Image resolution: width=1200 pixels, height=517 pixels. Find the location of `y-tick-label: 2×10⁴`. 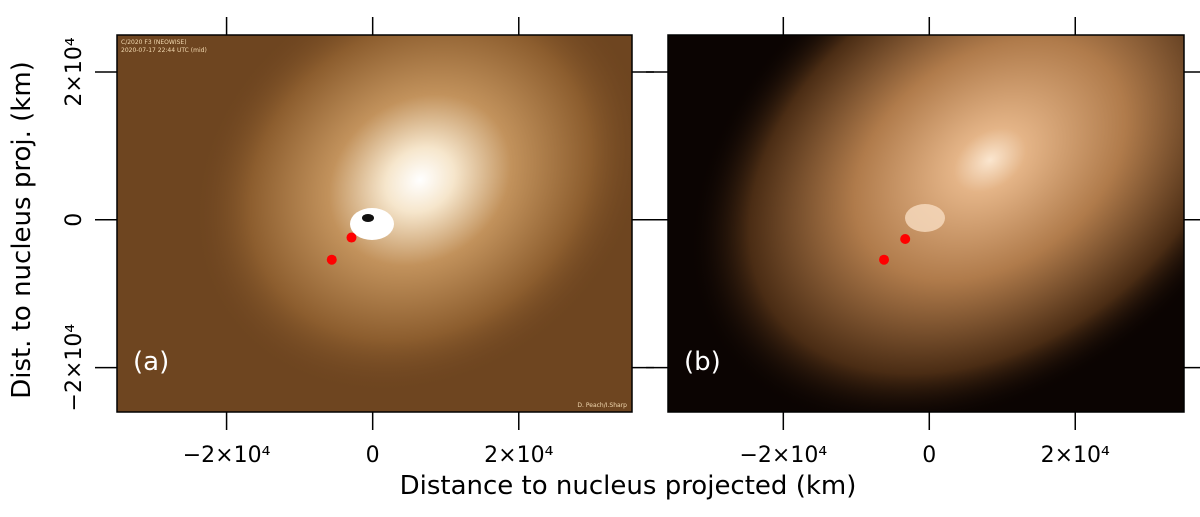

y-tick-label: 2×10⁴ is located at coordinates (74, 71).